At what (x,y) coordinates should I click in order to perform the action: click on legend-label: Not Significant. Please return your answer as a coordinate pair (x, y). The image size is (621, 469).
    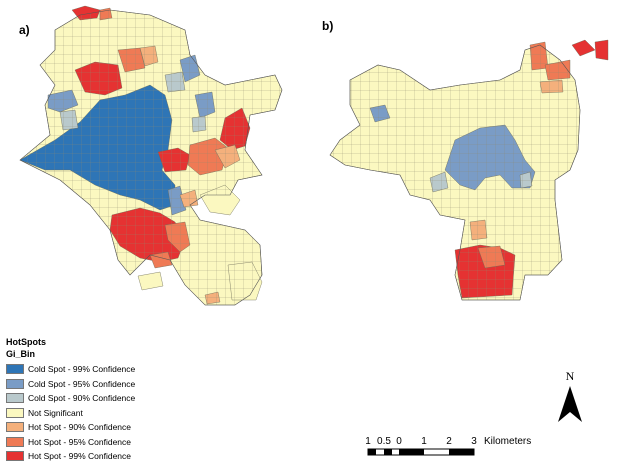
    Looking at the image, I should click on (55, 412).